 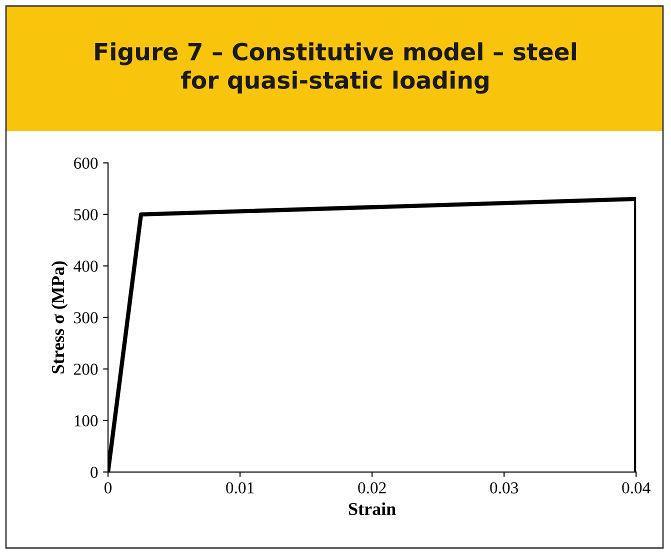 I want to click on y-tick-label: 200, so click(x=86, y=369).